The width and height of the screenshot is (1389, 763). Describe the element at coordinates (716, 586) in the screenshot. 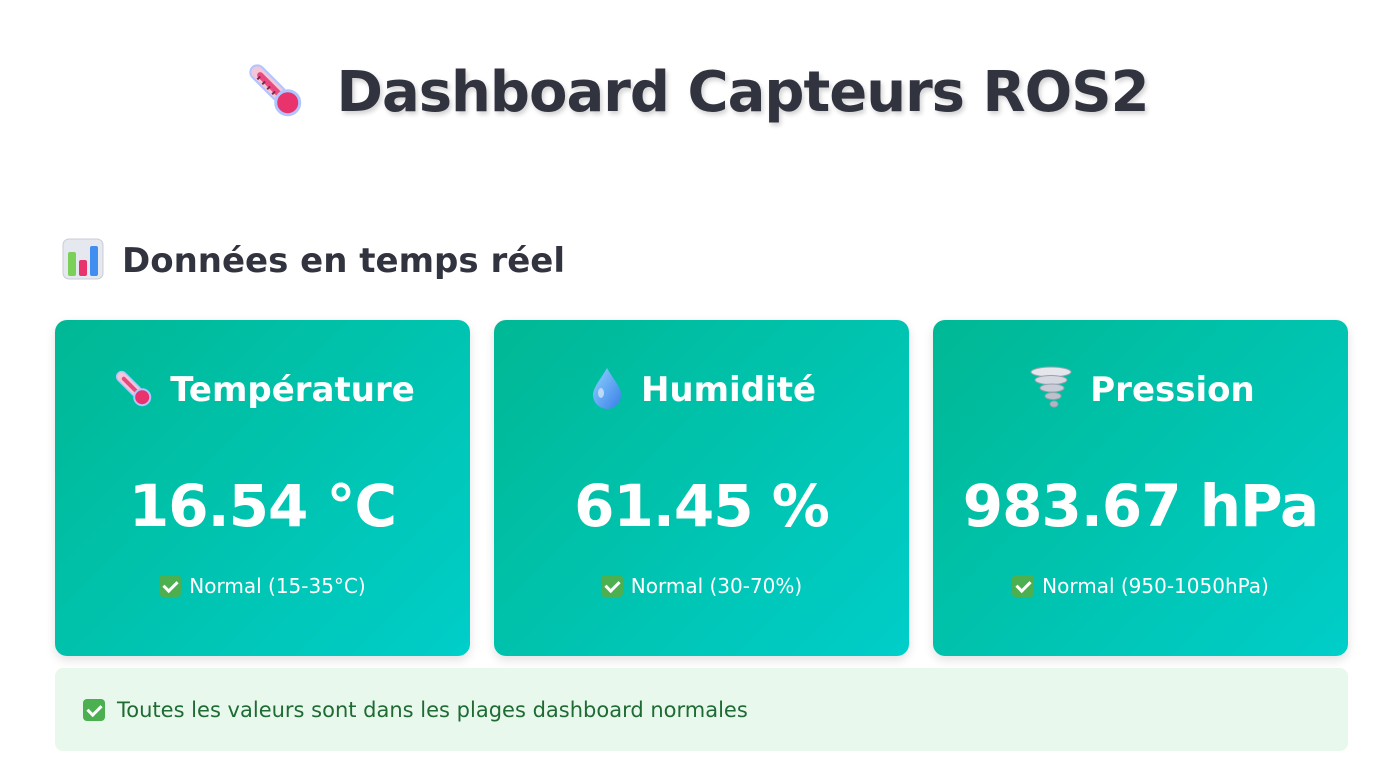

I see `status-text: Normal (30-70%)` at that location.